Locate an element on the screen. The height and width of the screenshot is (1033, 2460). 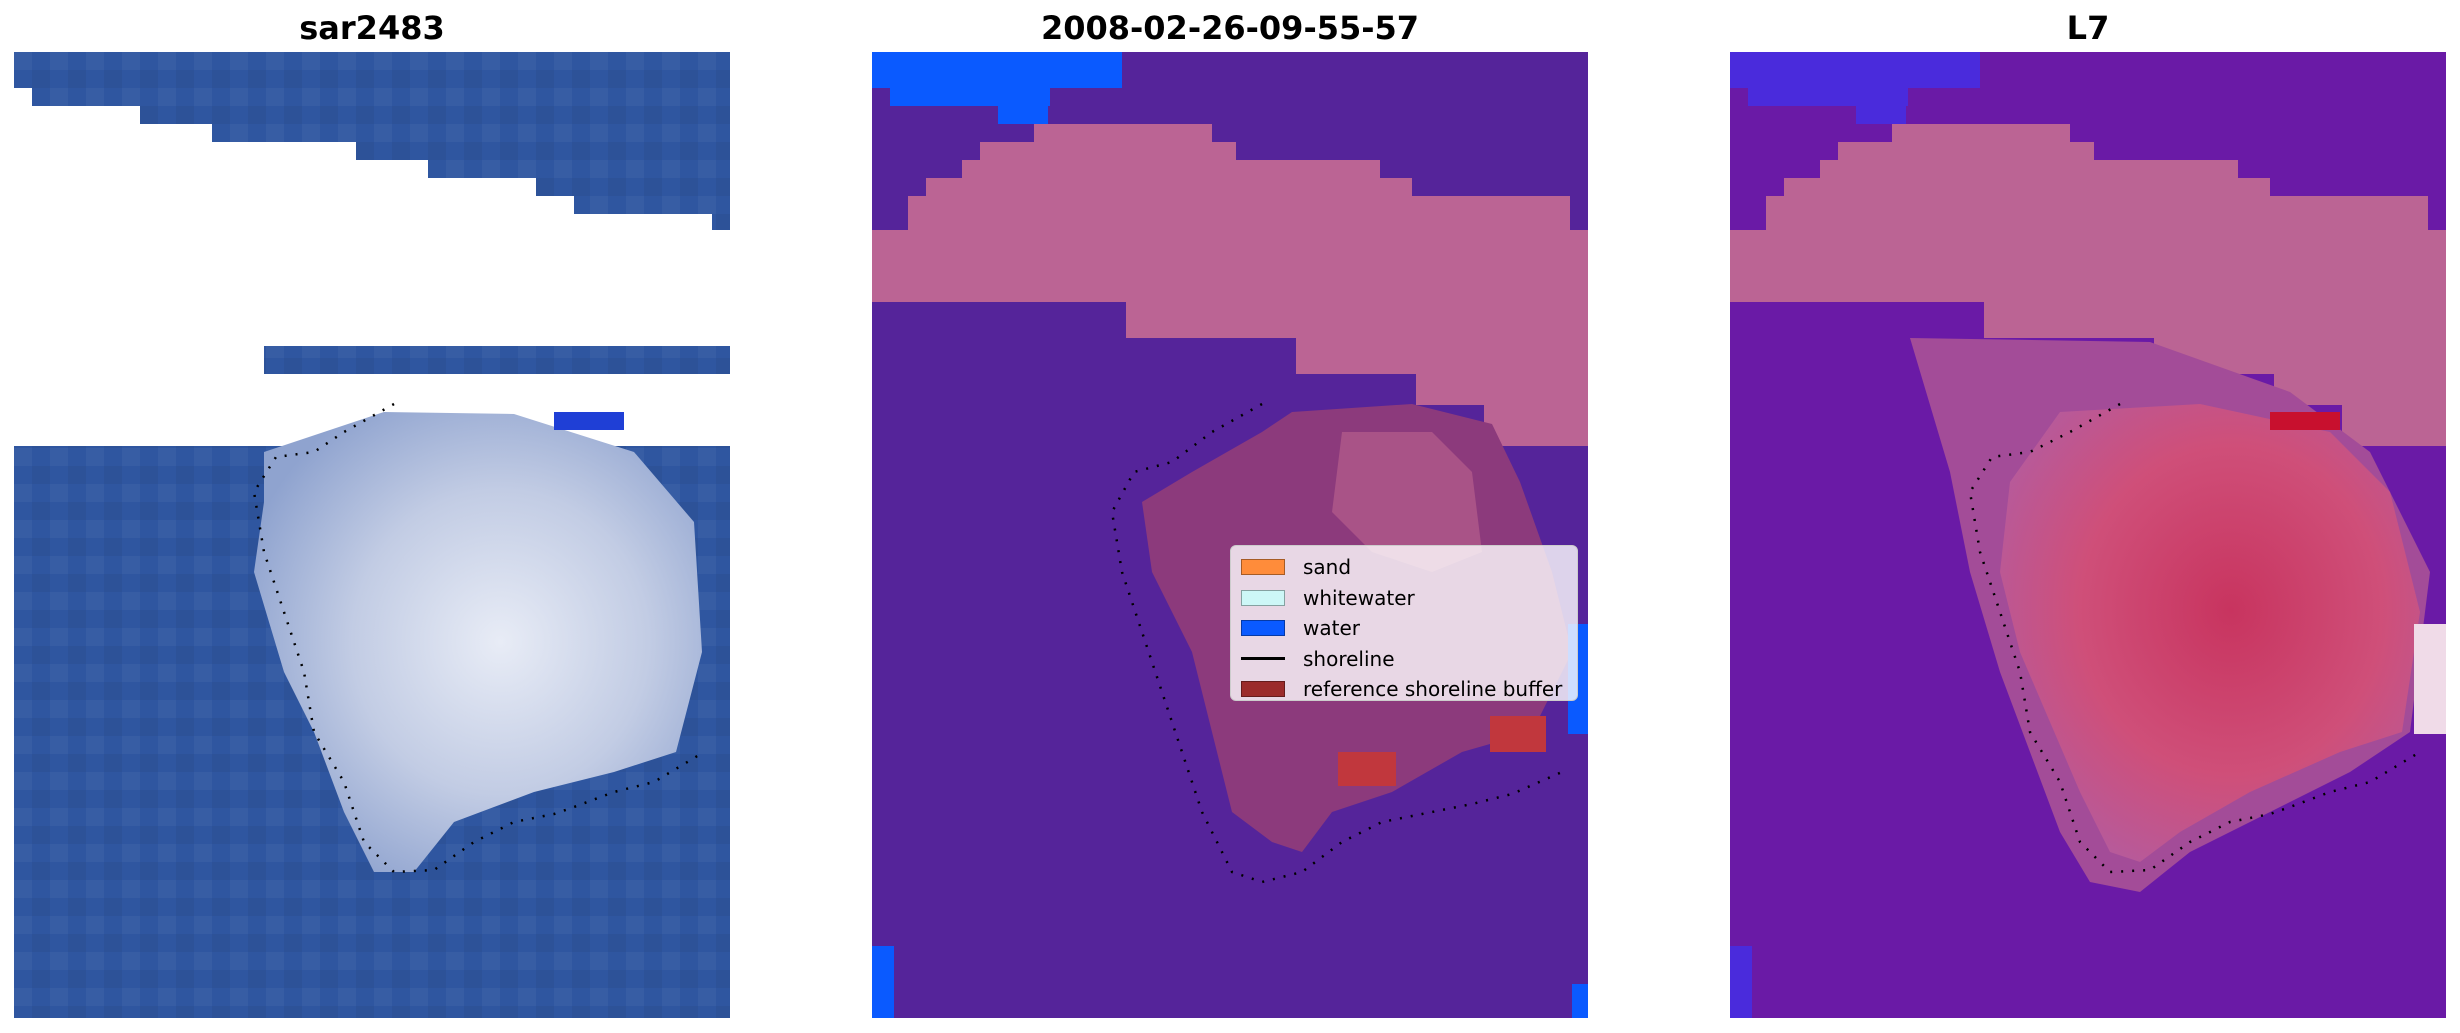
water-class-bottom-left is located at coordinates (883, 982).